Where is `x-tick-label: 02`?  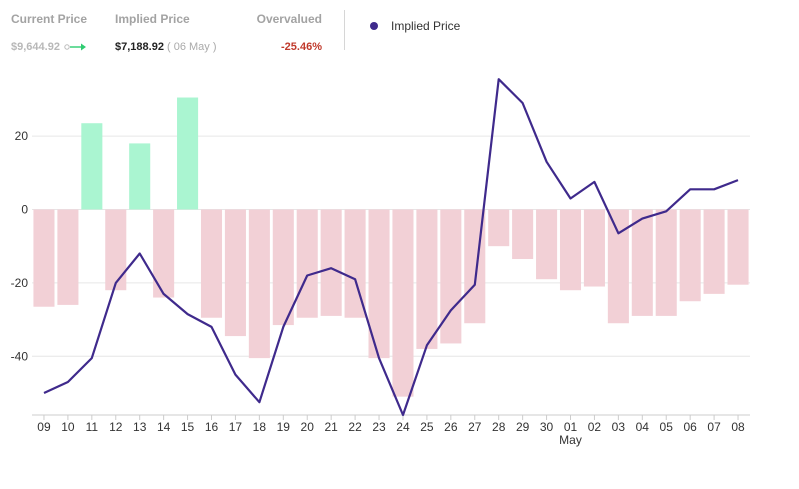
x-tick-label: 02 is located at coordinates (595, 427).